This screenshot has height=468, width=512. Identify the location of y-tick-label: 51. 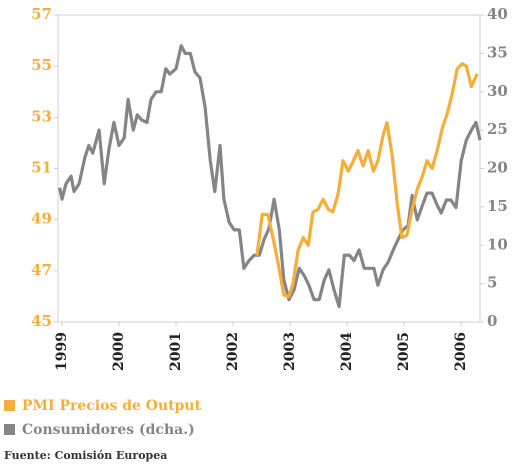
(41, 168).